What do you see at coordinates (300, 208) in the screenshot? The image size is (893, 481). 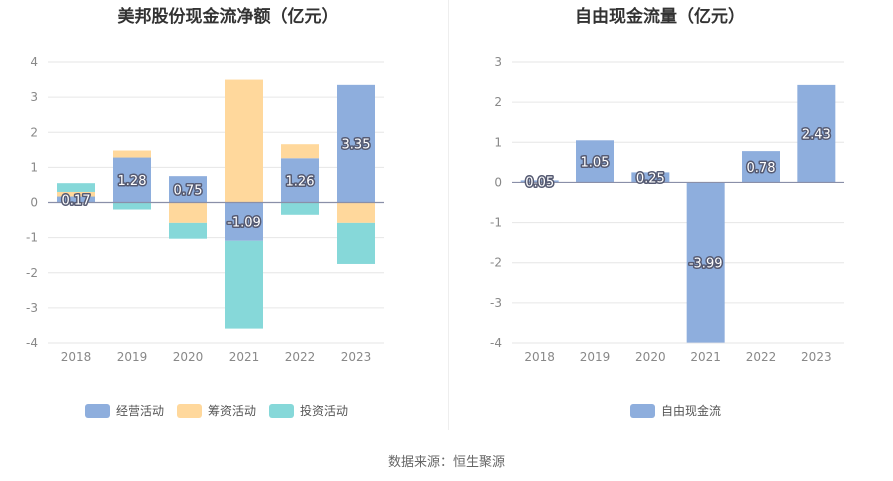 I see `bar-投资活动-2022` at bounding box center [300, 208].